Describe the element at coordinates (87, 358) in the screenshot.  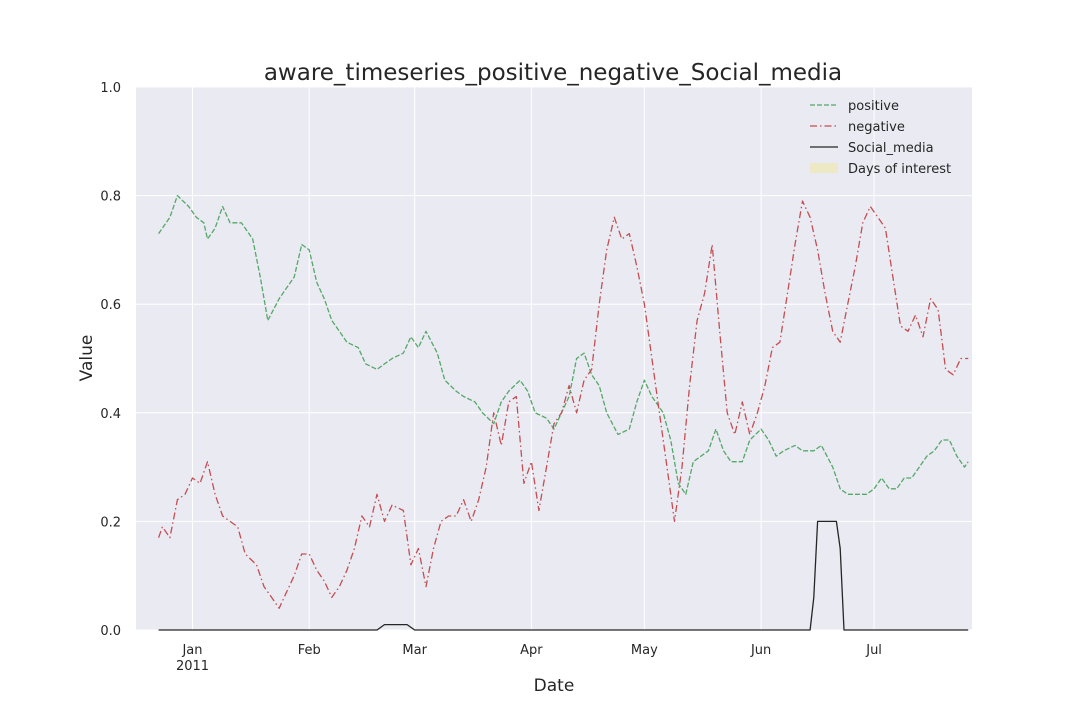
I see `y-axis-label: Value` at that location.